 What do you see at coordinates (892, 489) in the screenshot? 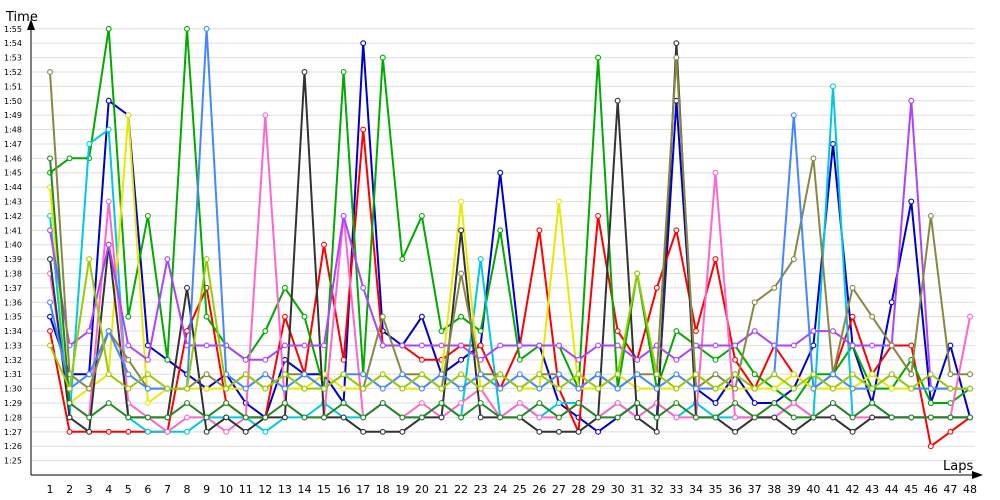
I see `x-tick-label: 44` at bounding box center [892, 489].